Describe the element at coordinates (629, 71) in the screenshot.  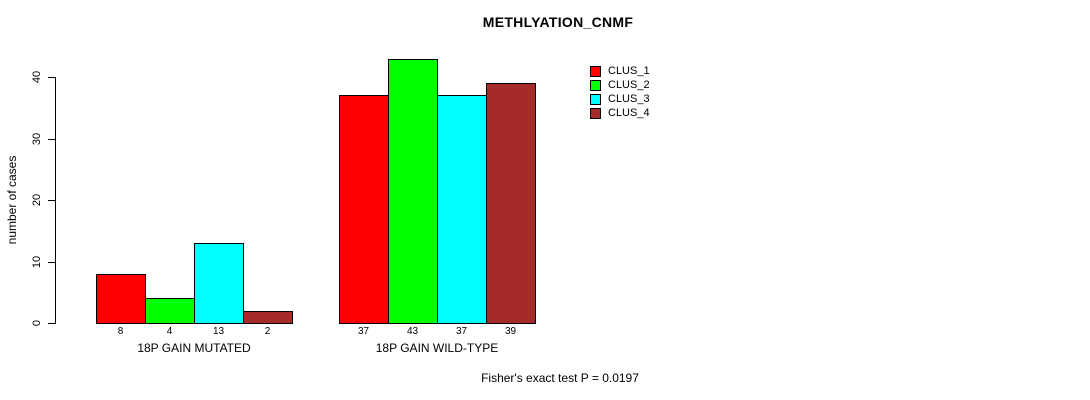
I see `legend-label: CLUS_1` at that location.